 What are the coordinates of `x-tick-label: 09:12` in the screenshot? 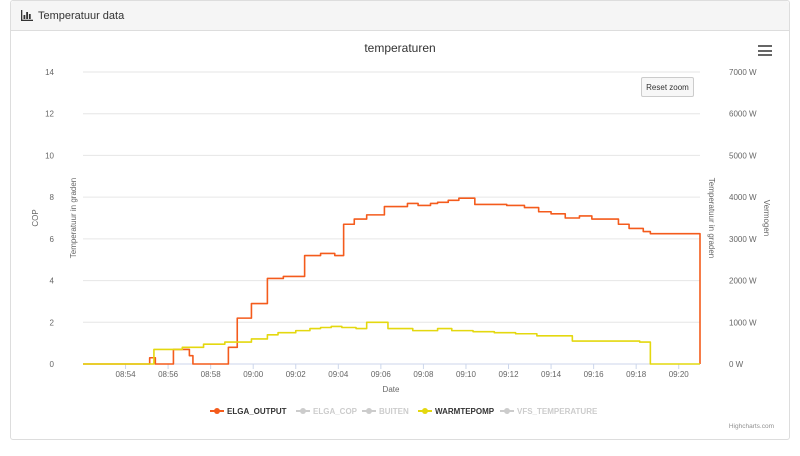 It's located at (509, 374).